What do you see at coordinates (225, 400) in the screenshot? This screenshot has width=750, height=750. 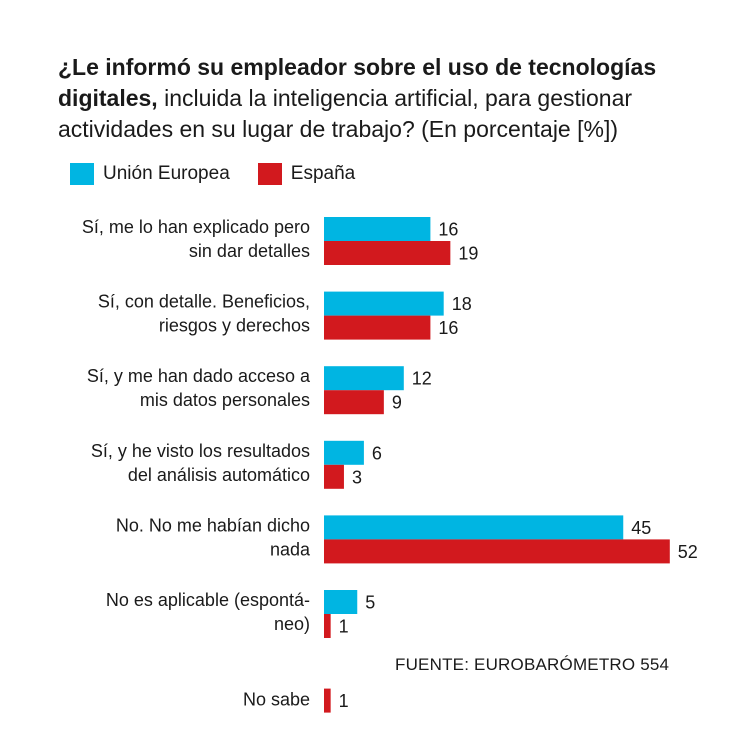 I see `category-label: mis datos personales` at bounding box center [225, 400].